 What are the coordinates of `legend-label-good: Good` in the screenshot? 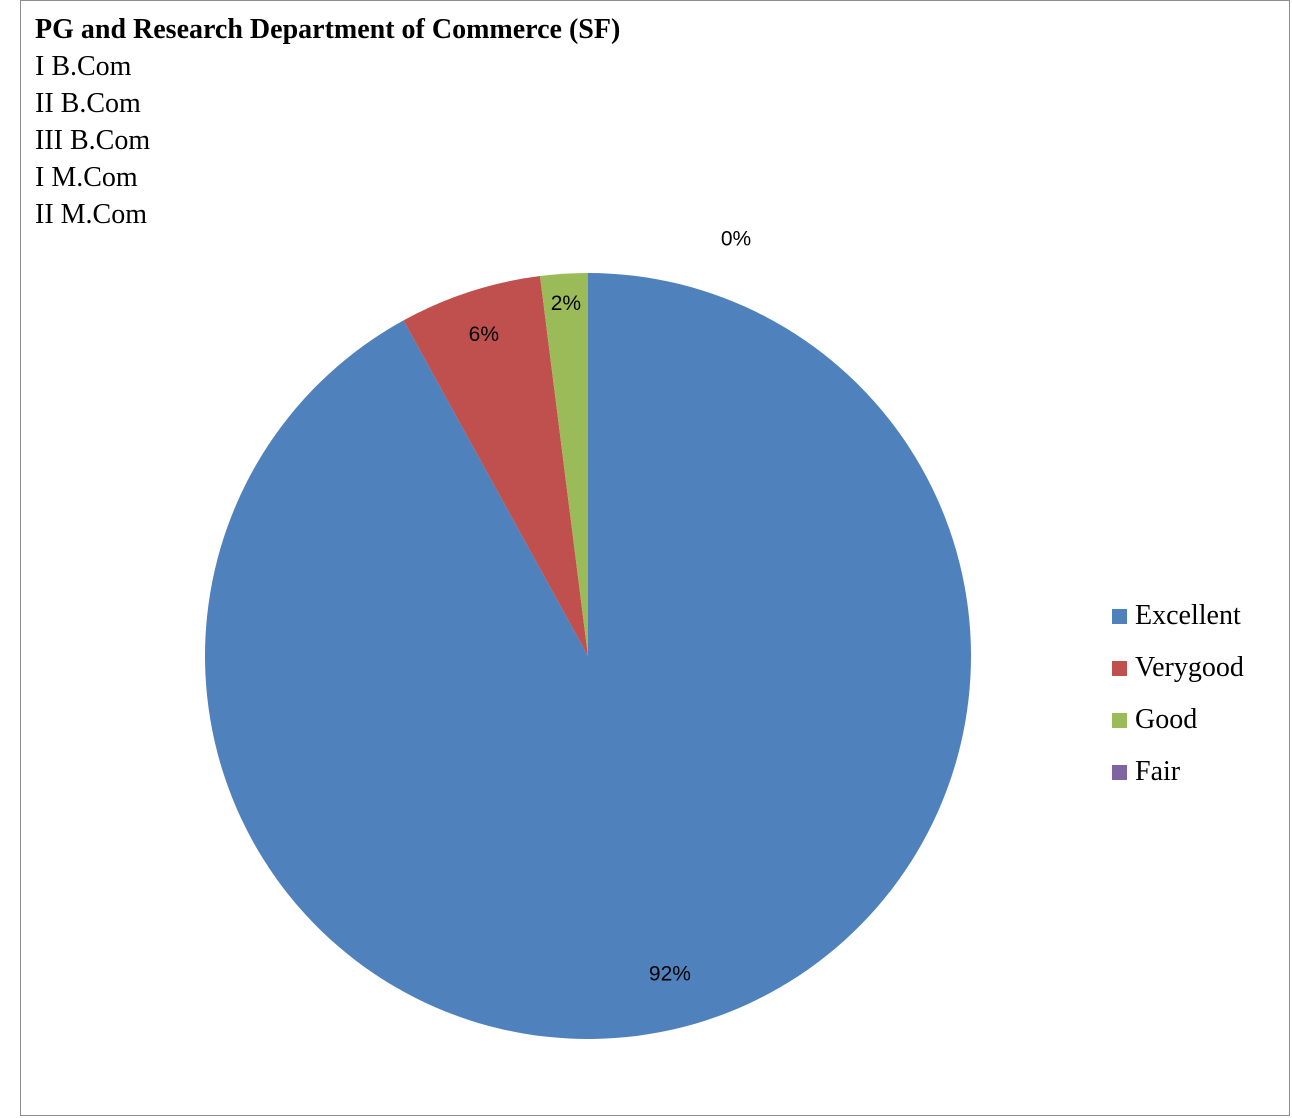 It's located at (1166, 719).